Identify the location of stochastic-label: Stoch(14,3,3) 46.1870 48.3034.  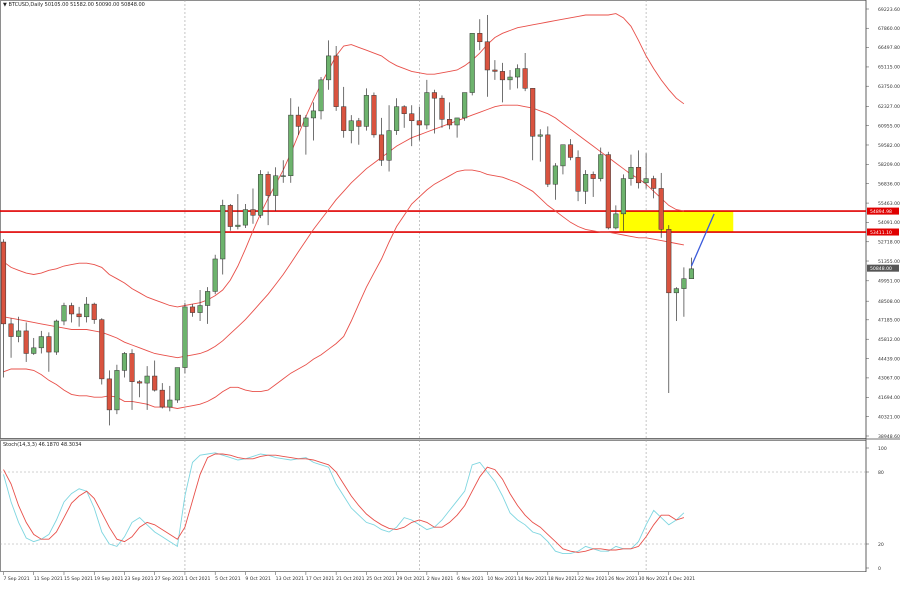
(42, 445).